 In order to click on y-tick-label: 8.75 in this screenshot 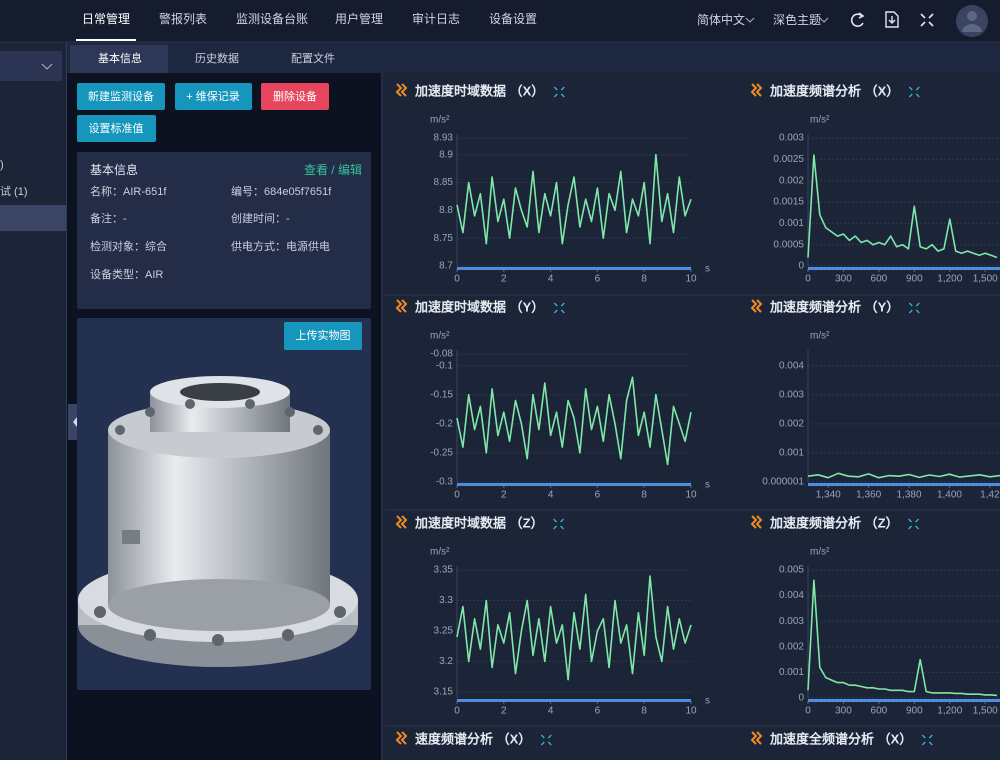, I will do `click(444, 238)`.